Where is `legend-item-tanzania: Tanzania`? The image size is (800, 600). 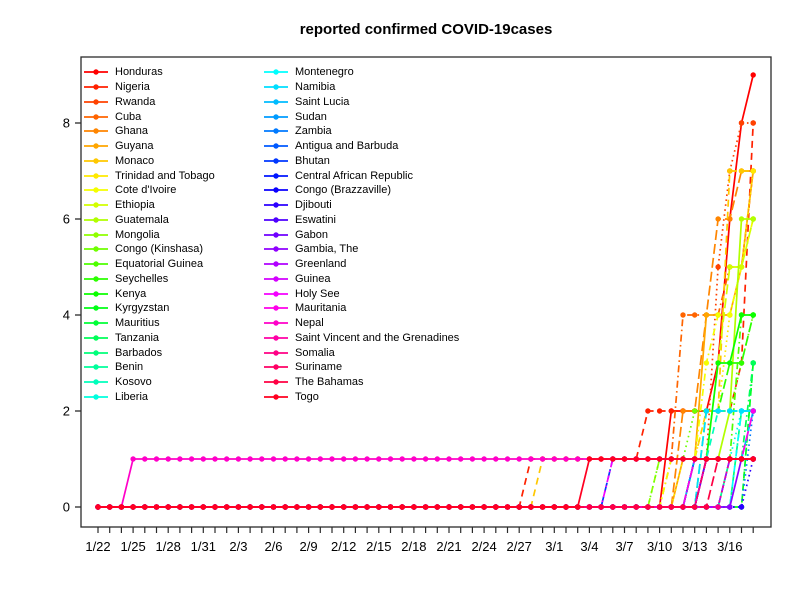 legend-item-tanzania: Tanzania is located at coordinates (149, 338).